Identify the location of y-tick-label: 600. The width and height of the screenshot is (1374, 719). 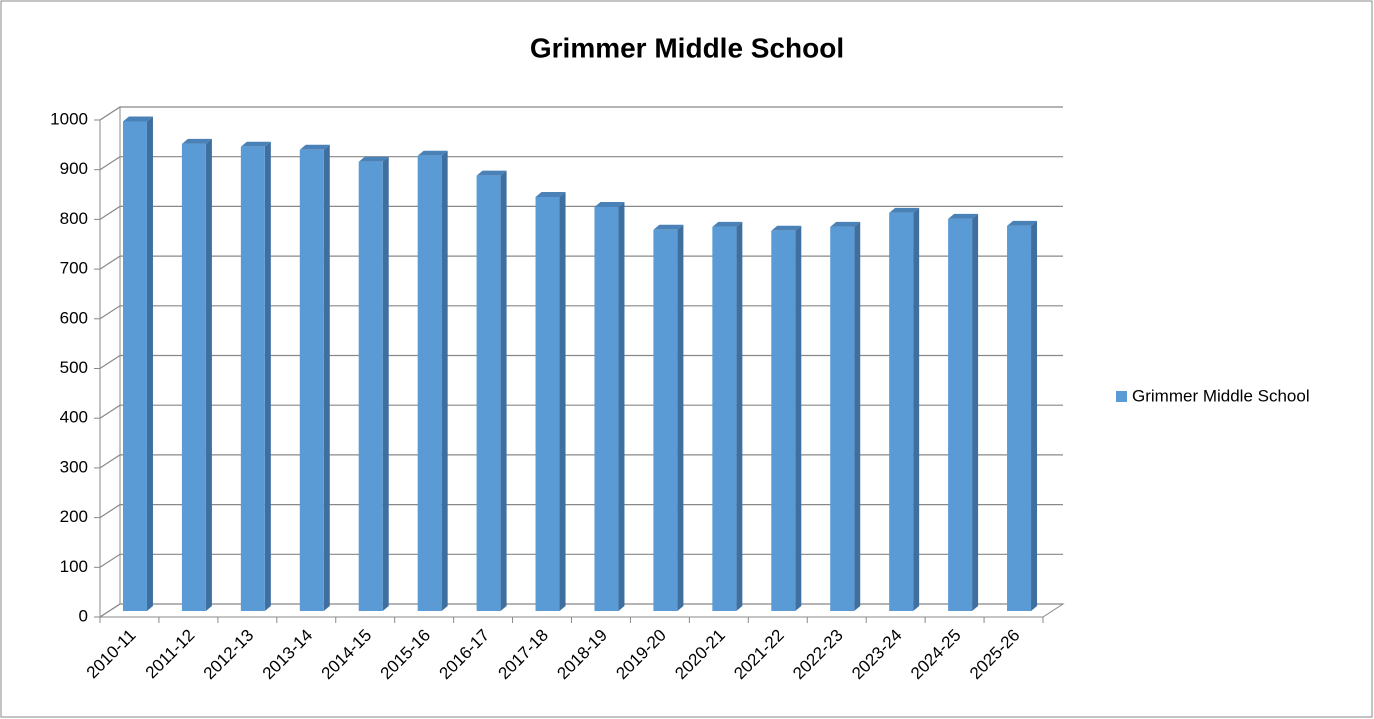
(74, 317).